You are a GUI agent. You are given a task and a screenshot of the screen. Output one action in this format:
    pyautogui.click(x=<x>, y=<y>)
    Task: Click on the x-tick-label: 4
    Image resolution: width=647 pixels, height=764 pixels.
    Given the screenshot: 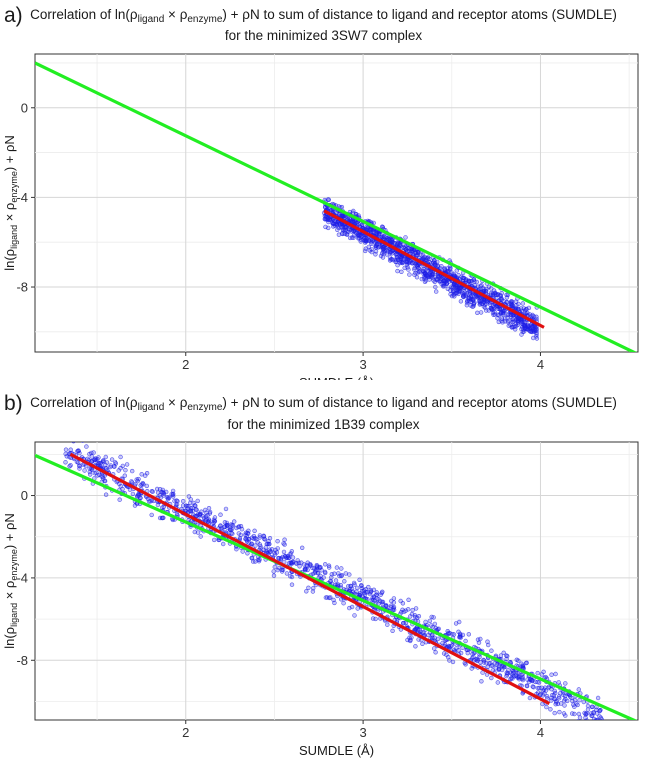 What is the action you would take?
    pyautogui.click(x=540, y=364)
    